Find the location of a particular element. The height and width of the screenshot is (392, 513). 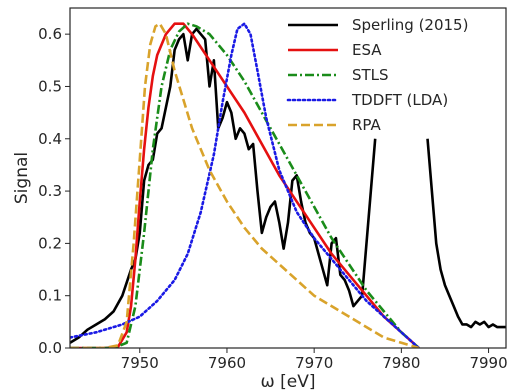

legend: Sperling (2015) ESA STLS TDDFT (LDA) RPA is located at coordinates (377, 75).